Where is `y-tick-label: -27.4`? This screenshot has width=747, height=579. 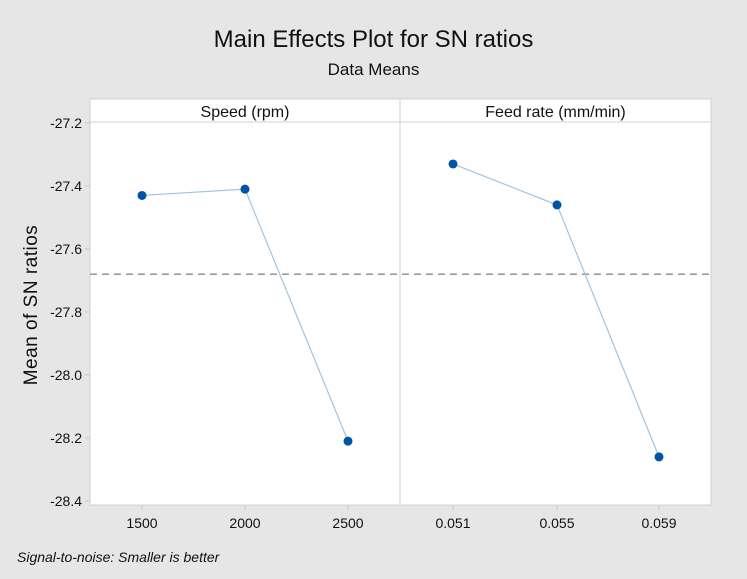 y-tick-label: -27.4 is located at coordinates (66, 186).